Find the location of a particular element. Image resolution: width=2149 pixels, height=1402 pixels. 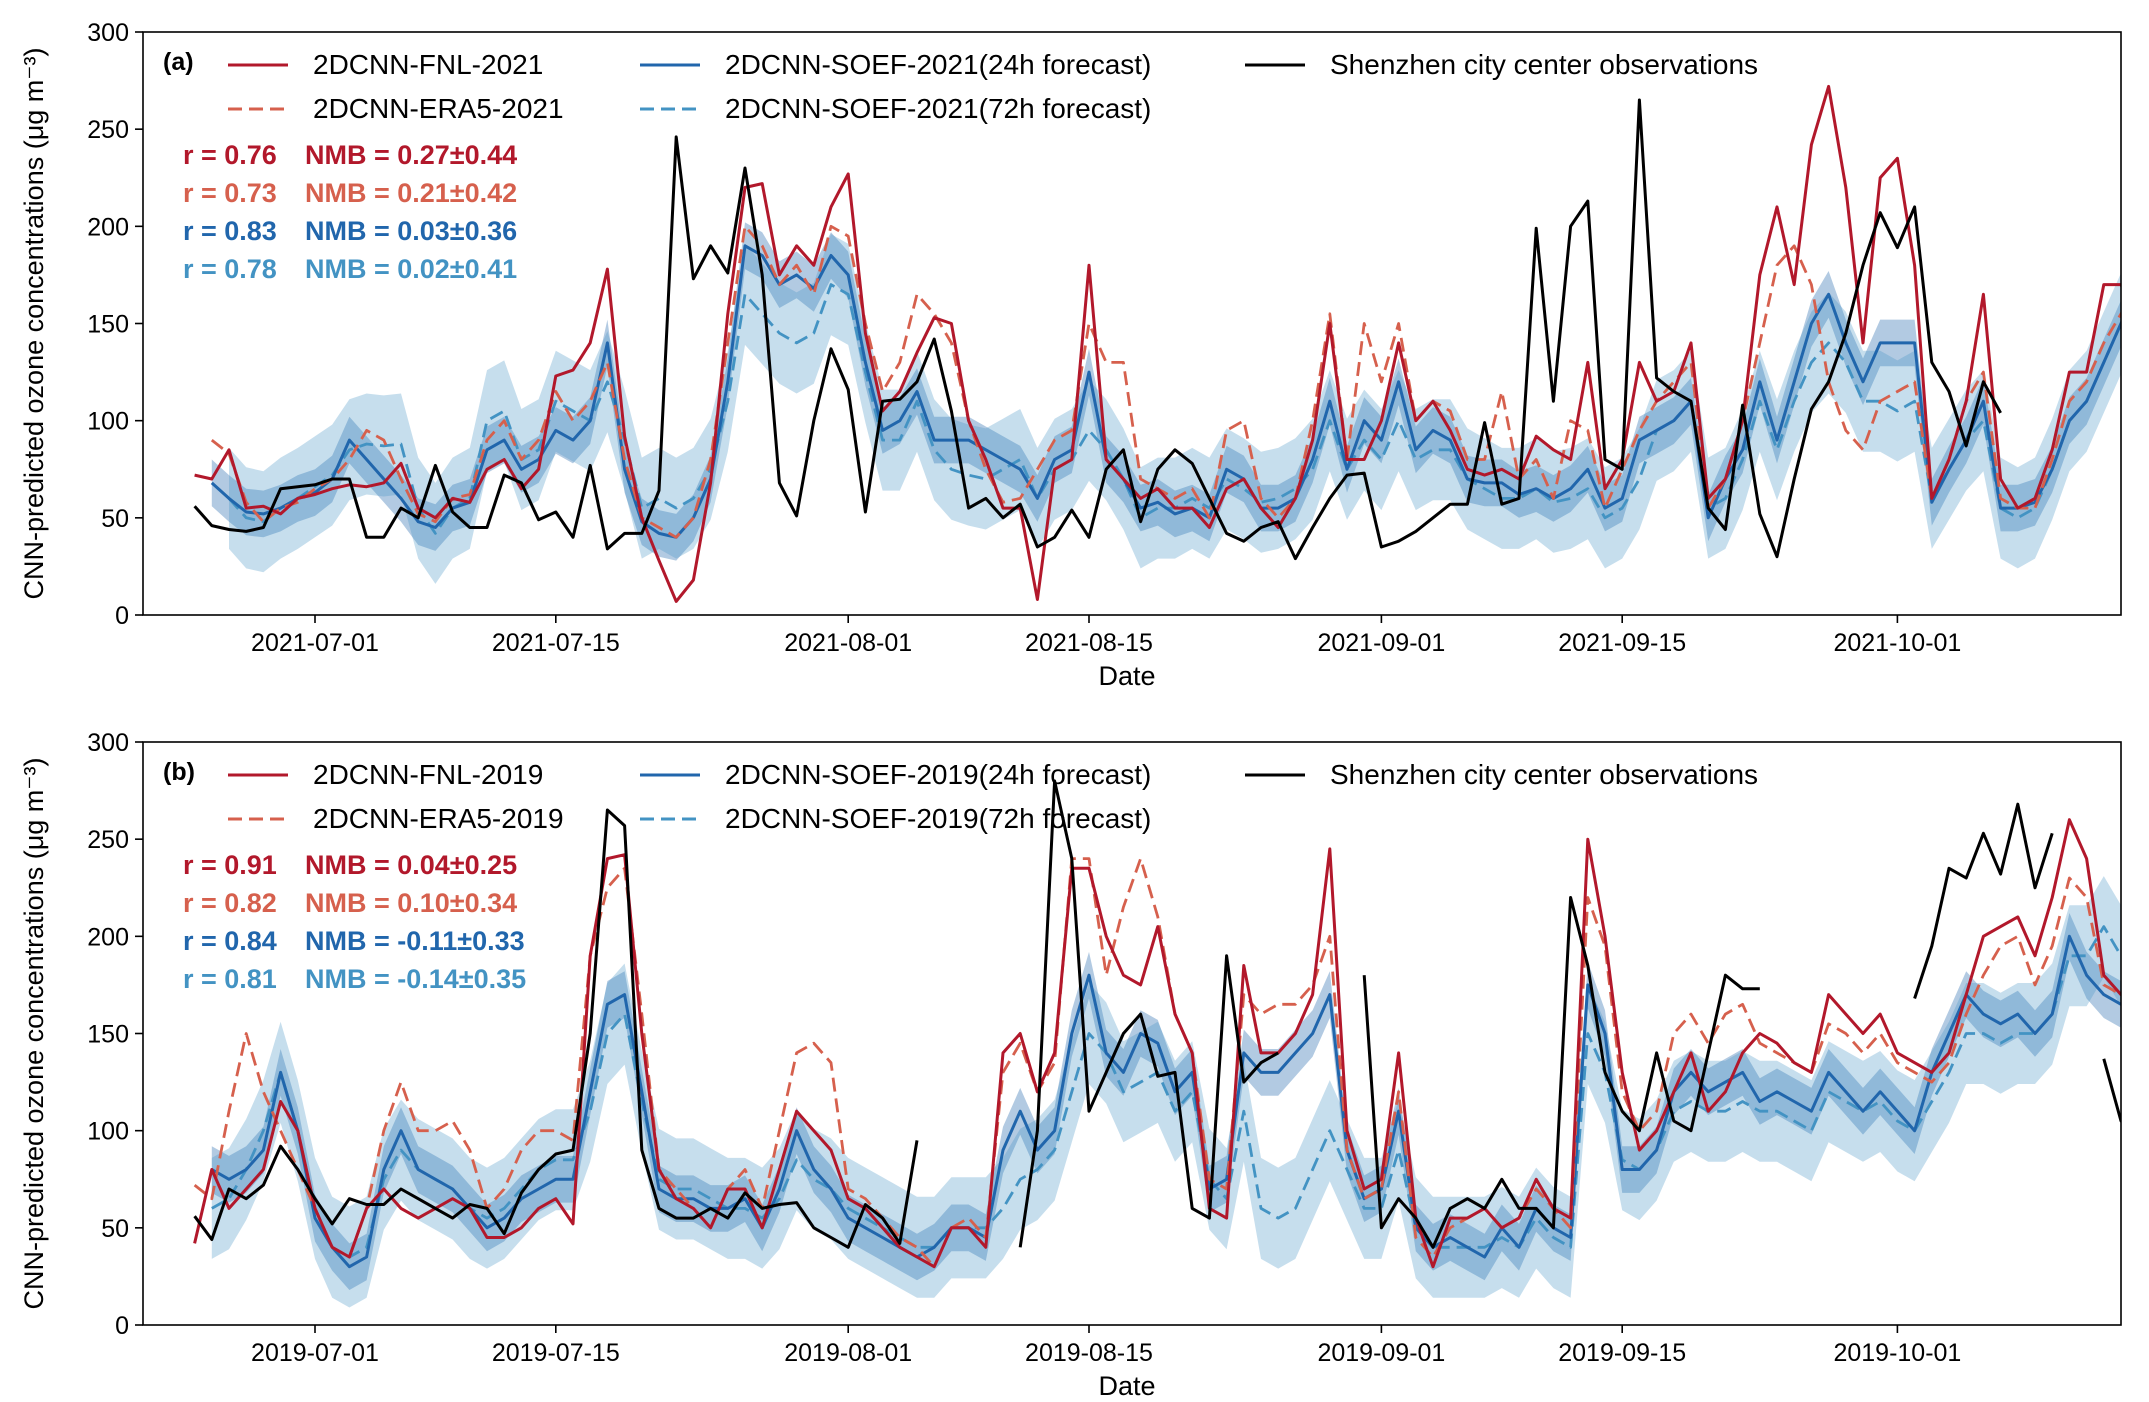

x-tick-label: 2019-09-15 is located at coordinates (1622, 1353).